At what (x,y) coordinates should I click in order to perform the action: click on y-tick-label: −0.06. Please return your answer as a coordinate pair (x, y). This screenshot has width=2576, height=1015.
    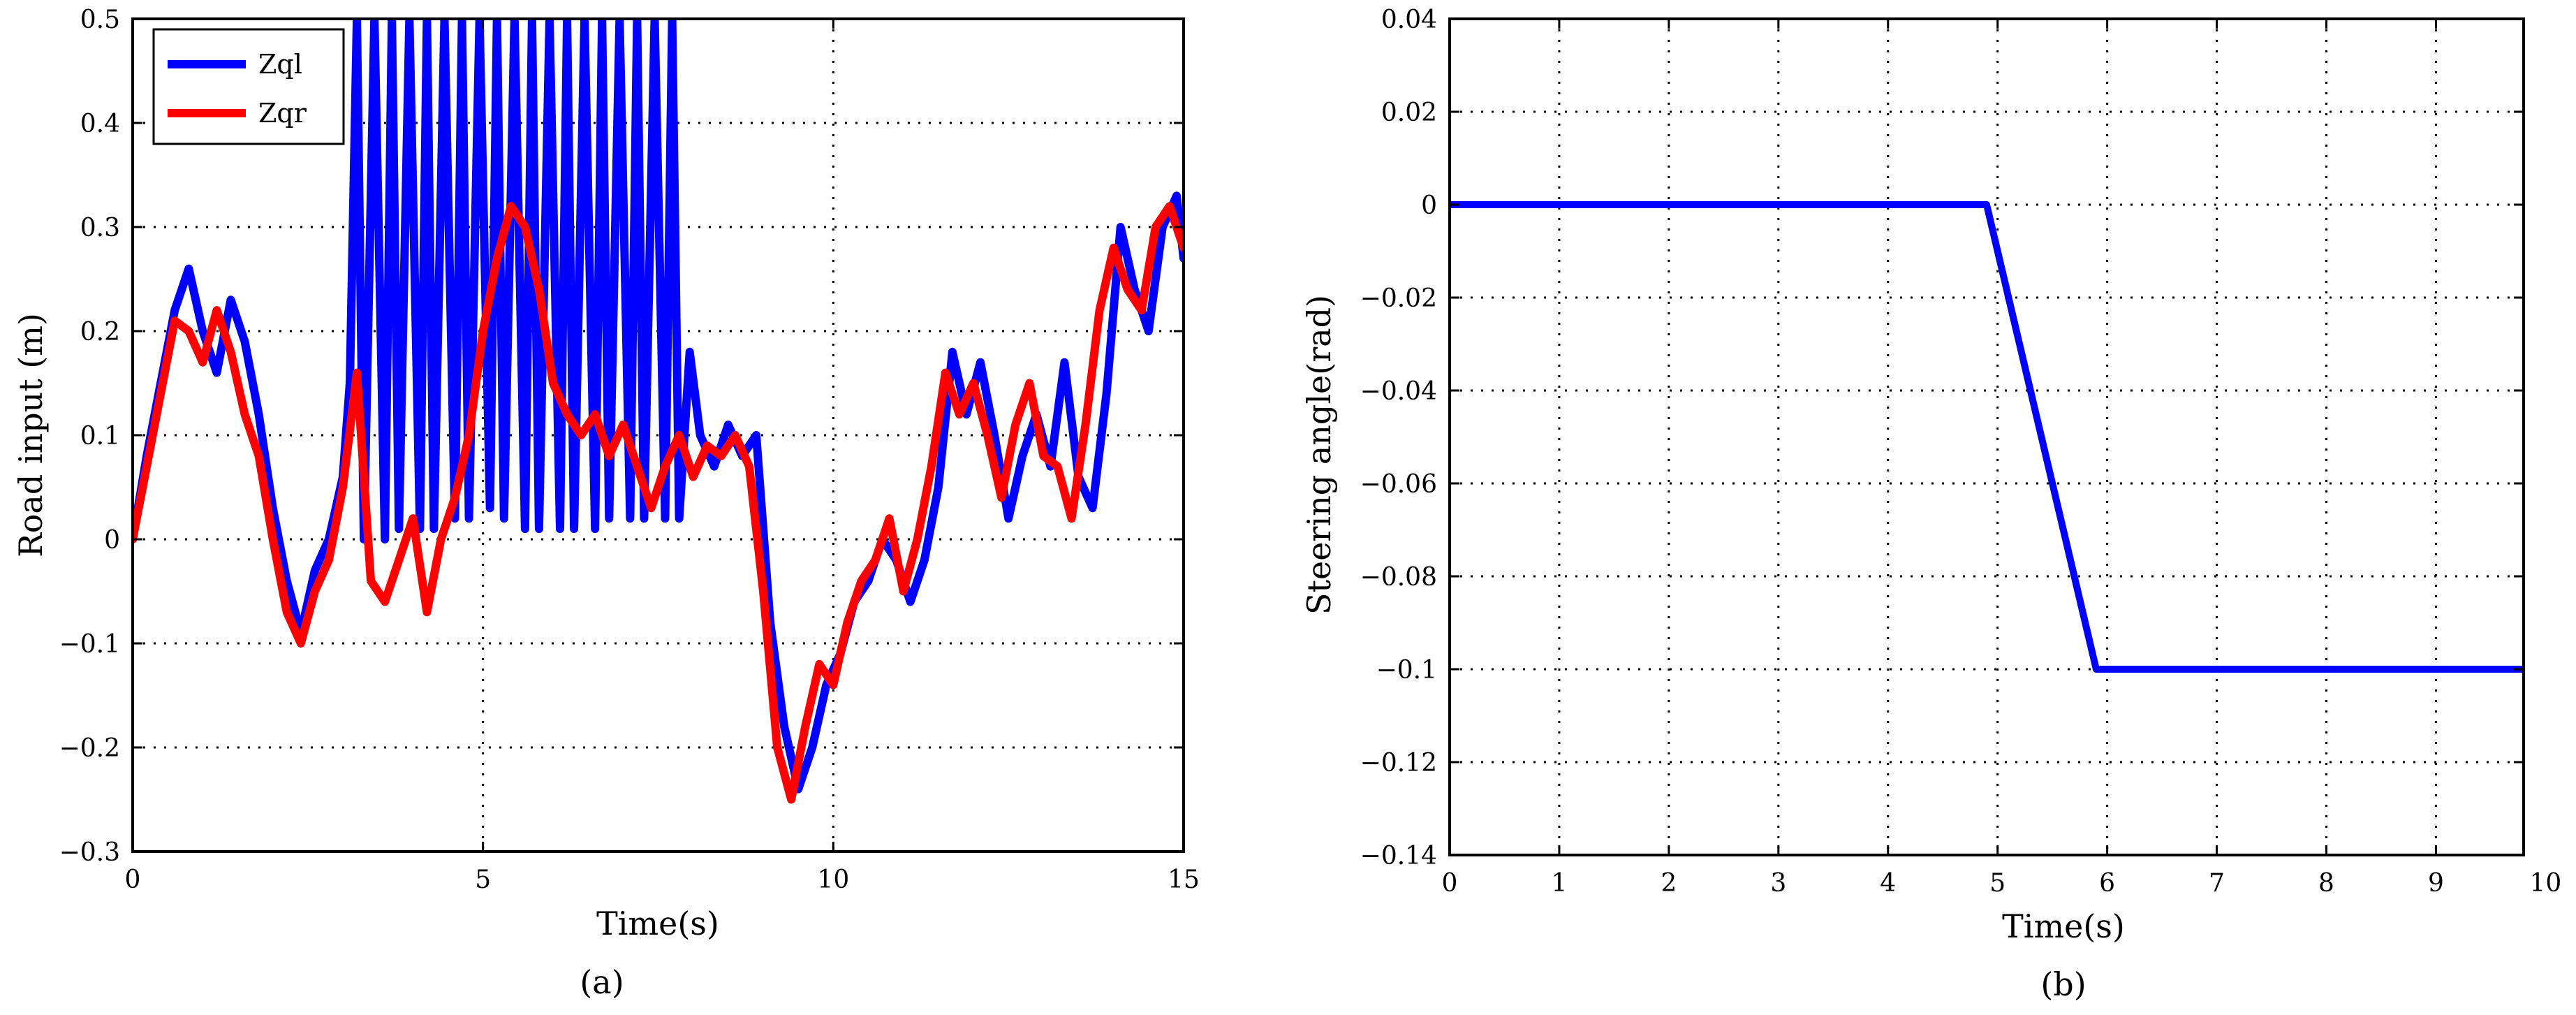
    Looking at the image, I should click on (1398, 484).